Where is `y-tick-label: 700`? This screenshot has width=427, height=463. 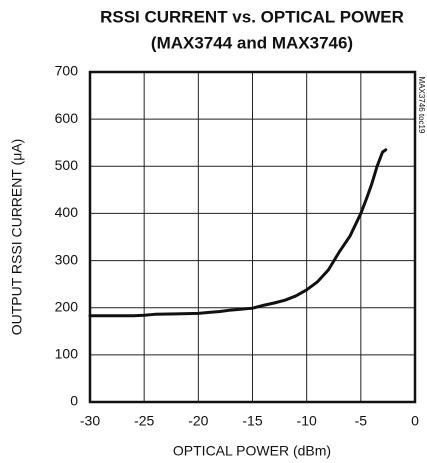
y-tick-label: 700 is located at coordinates (67, 71).